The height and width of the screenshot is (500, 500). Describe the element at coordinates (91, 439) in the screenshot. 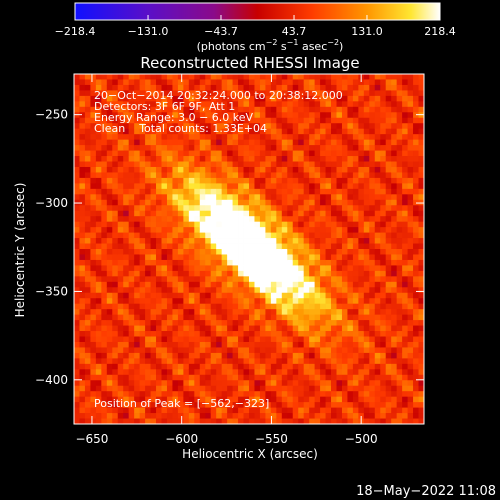

I see `x-tick-label: −650` at that location.